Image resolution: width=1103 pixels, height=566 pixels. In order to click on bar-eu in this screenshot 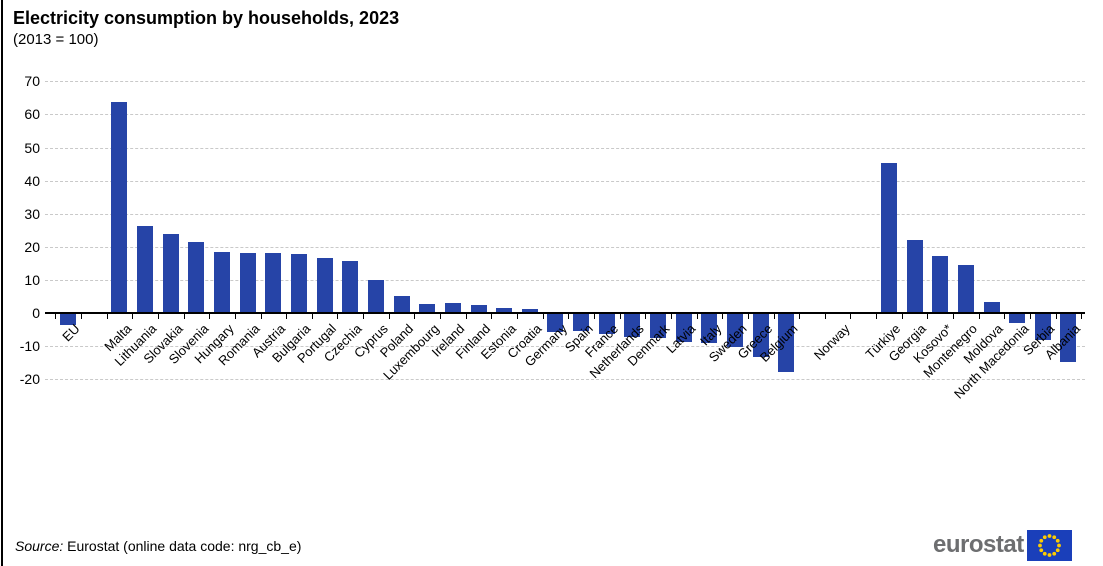, I will do `click(68, 319)`.